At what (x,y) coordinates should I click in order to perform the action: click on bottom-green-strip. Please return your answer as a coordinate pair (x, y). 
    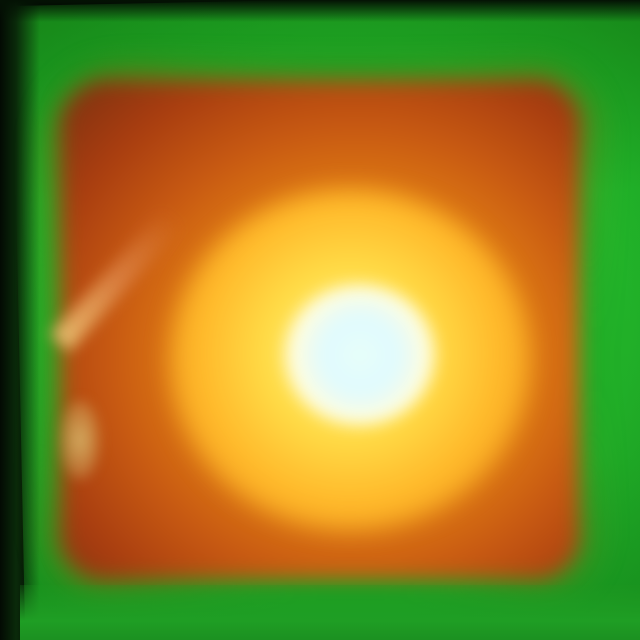
    Looking at the image, I should click on (330, 612).